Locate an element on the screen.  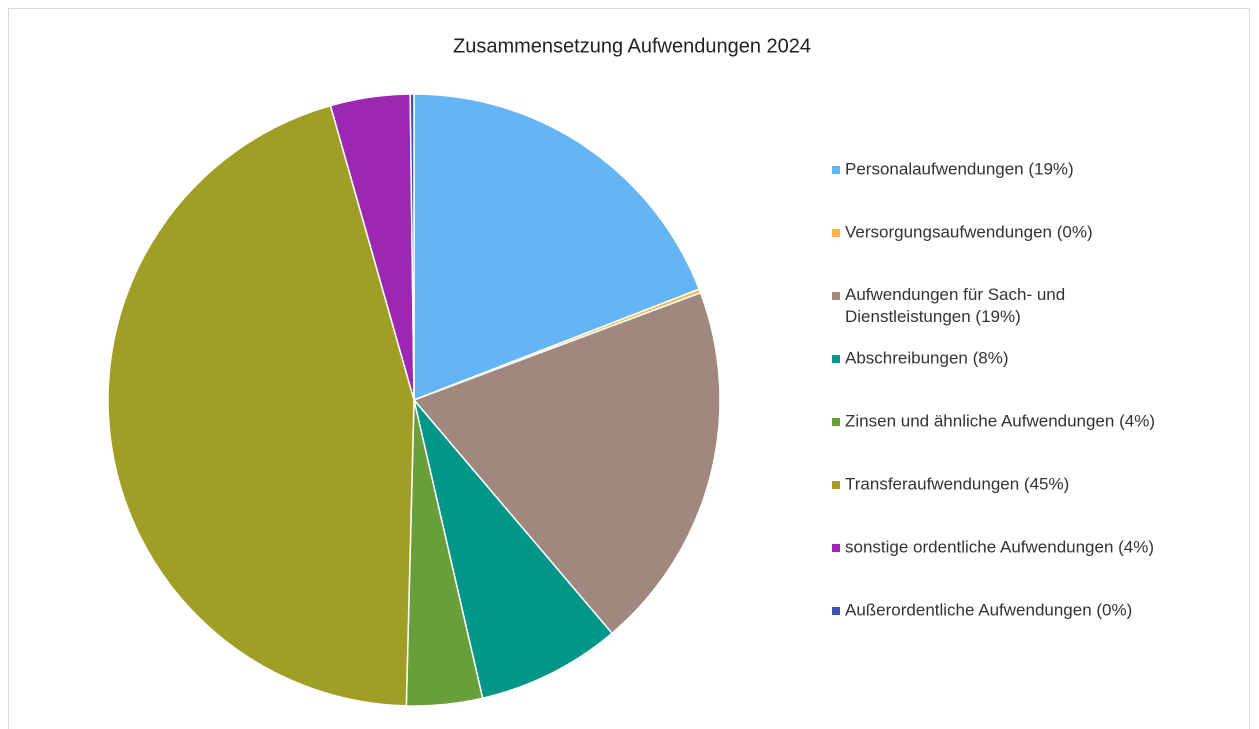
legend-label: Versorgungsaufwendungen (0%) is located at coordinates (969, 231).